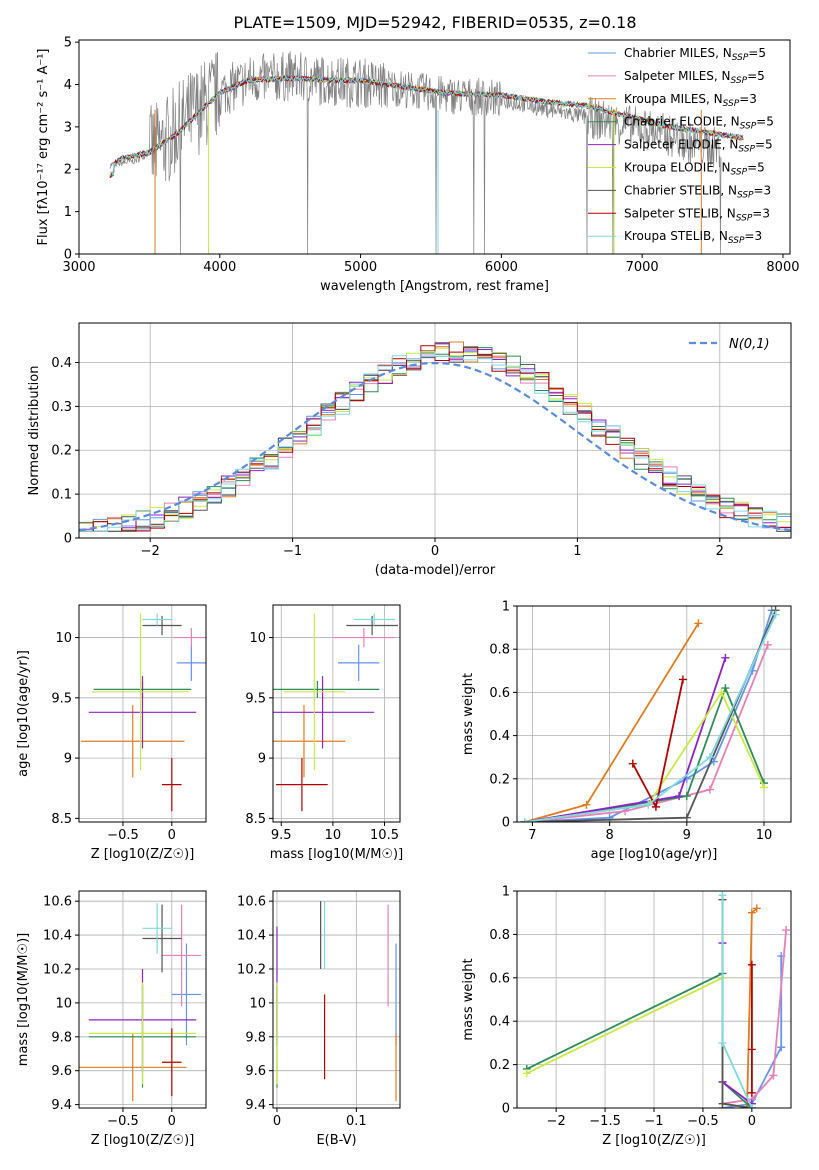  I want to click on legend-entry: Salpeter STELIB, NSSP=3, so click(697, 214).